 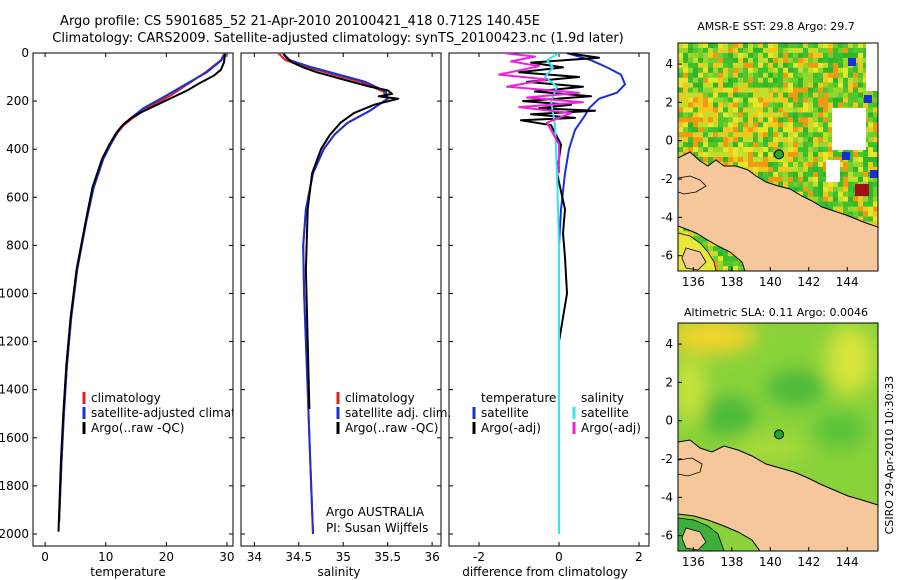 I want to click on difference-legend-salinity: salinity satellite Argo(-adj), so click(x=606, y=413).